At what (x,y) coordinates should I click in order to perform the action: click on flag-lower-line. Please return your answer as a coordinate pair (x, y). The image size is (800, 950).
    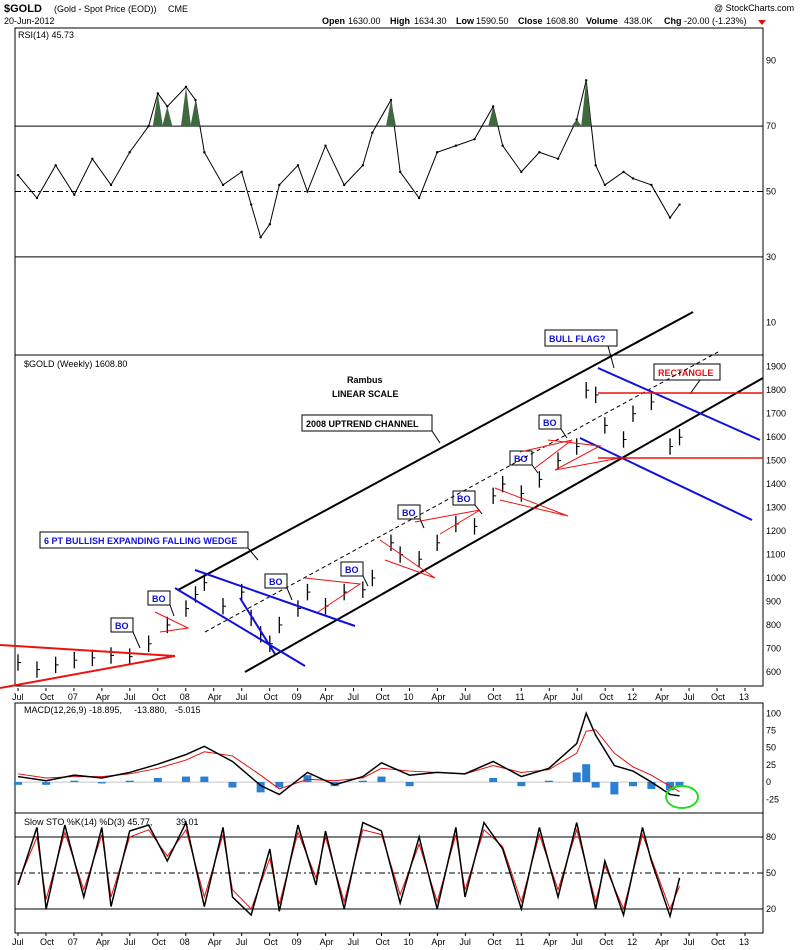
    Looking at the image, I should click on (666, 479).